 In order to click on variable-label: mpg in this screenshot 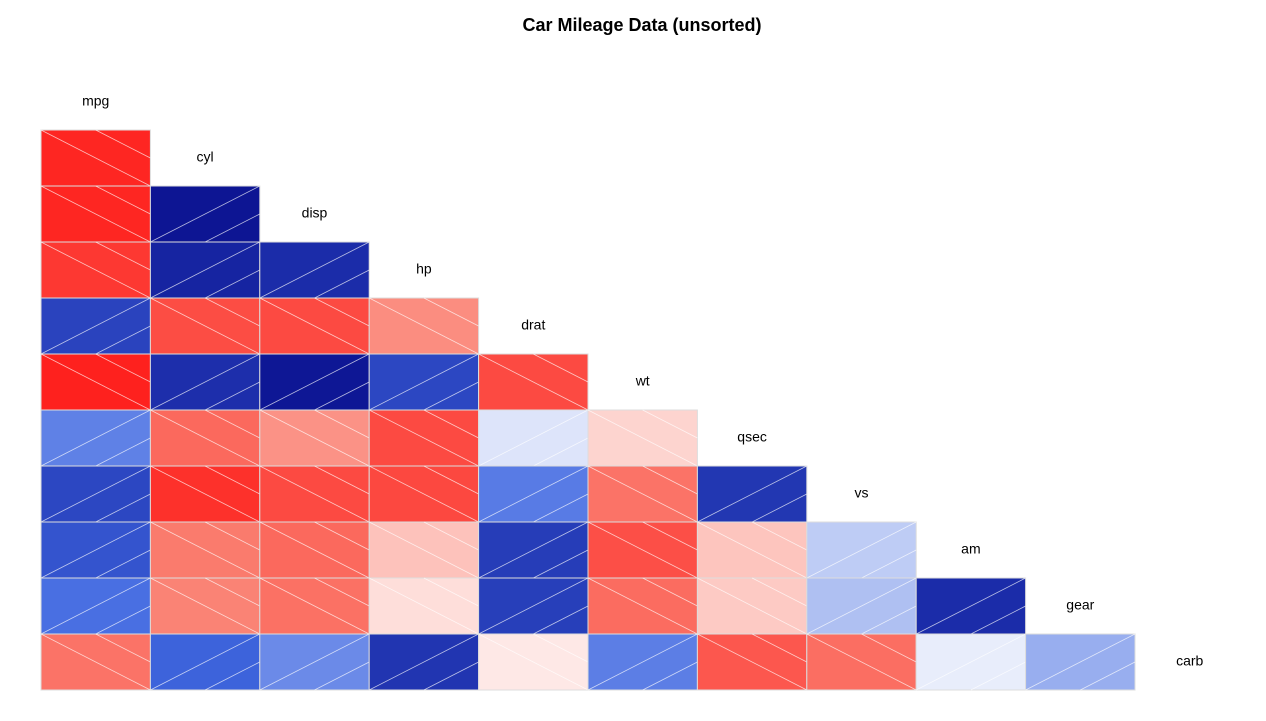, I will do `click(95, 101)`.